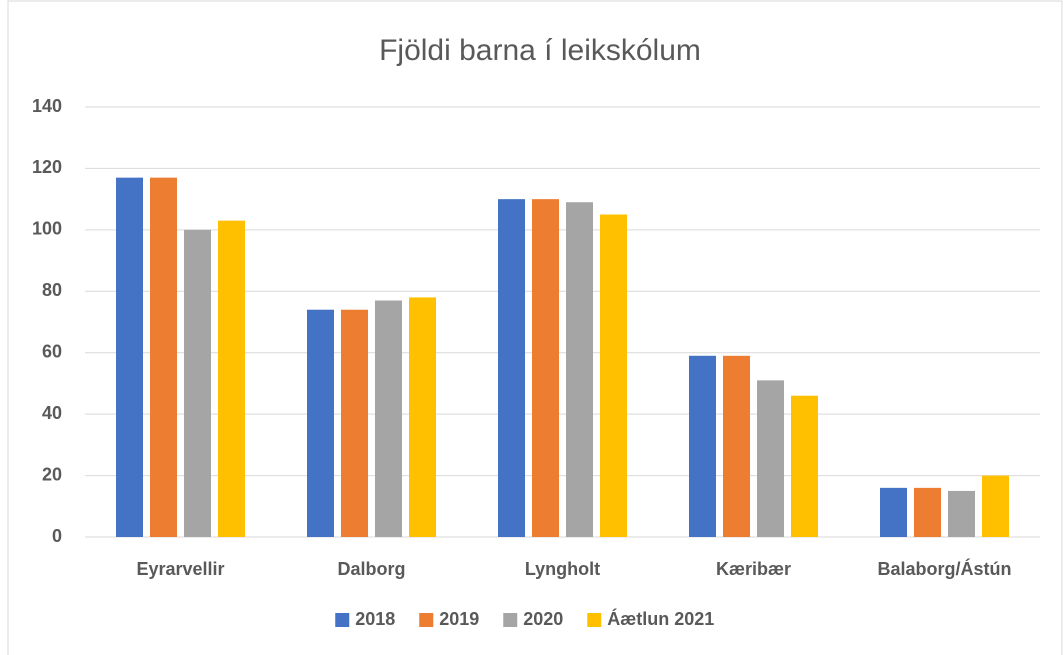 Image resolution: width=1063 pixels, height=655 pixels. I want to click on y-tick-label: 120, so click(47, 167).